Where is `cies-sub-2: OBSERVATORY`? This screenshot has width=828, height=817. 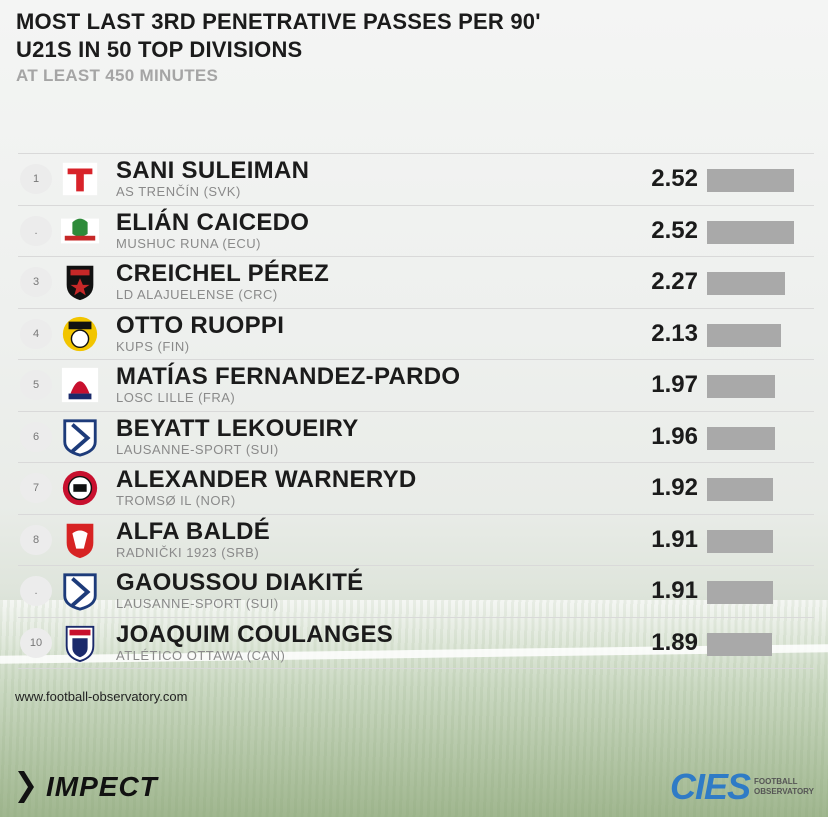 cies-sub-2: OBSERVATORY is located at coordinates (783, 791).